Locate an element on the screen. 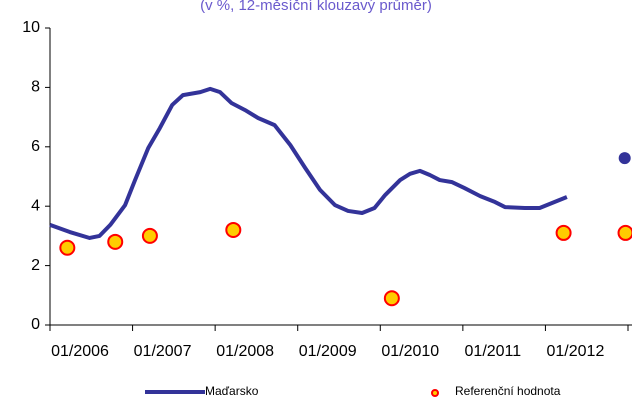  x-tick-label: 01/2007 is located at coordinates (163, 351).